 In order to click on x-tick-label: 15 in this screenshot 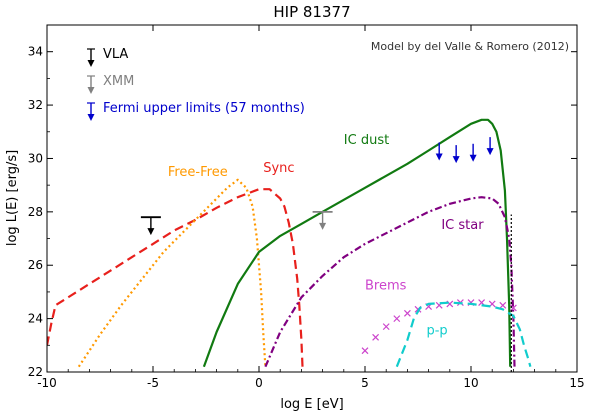, I will do `click(576, 383)`.